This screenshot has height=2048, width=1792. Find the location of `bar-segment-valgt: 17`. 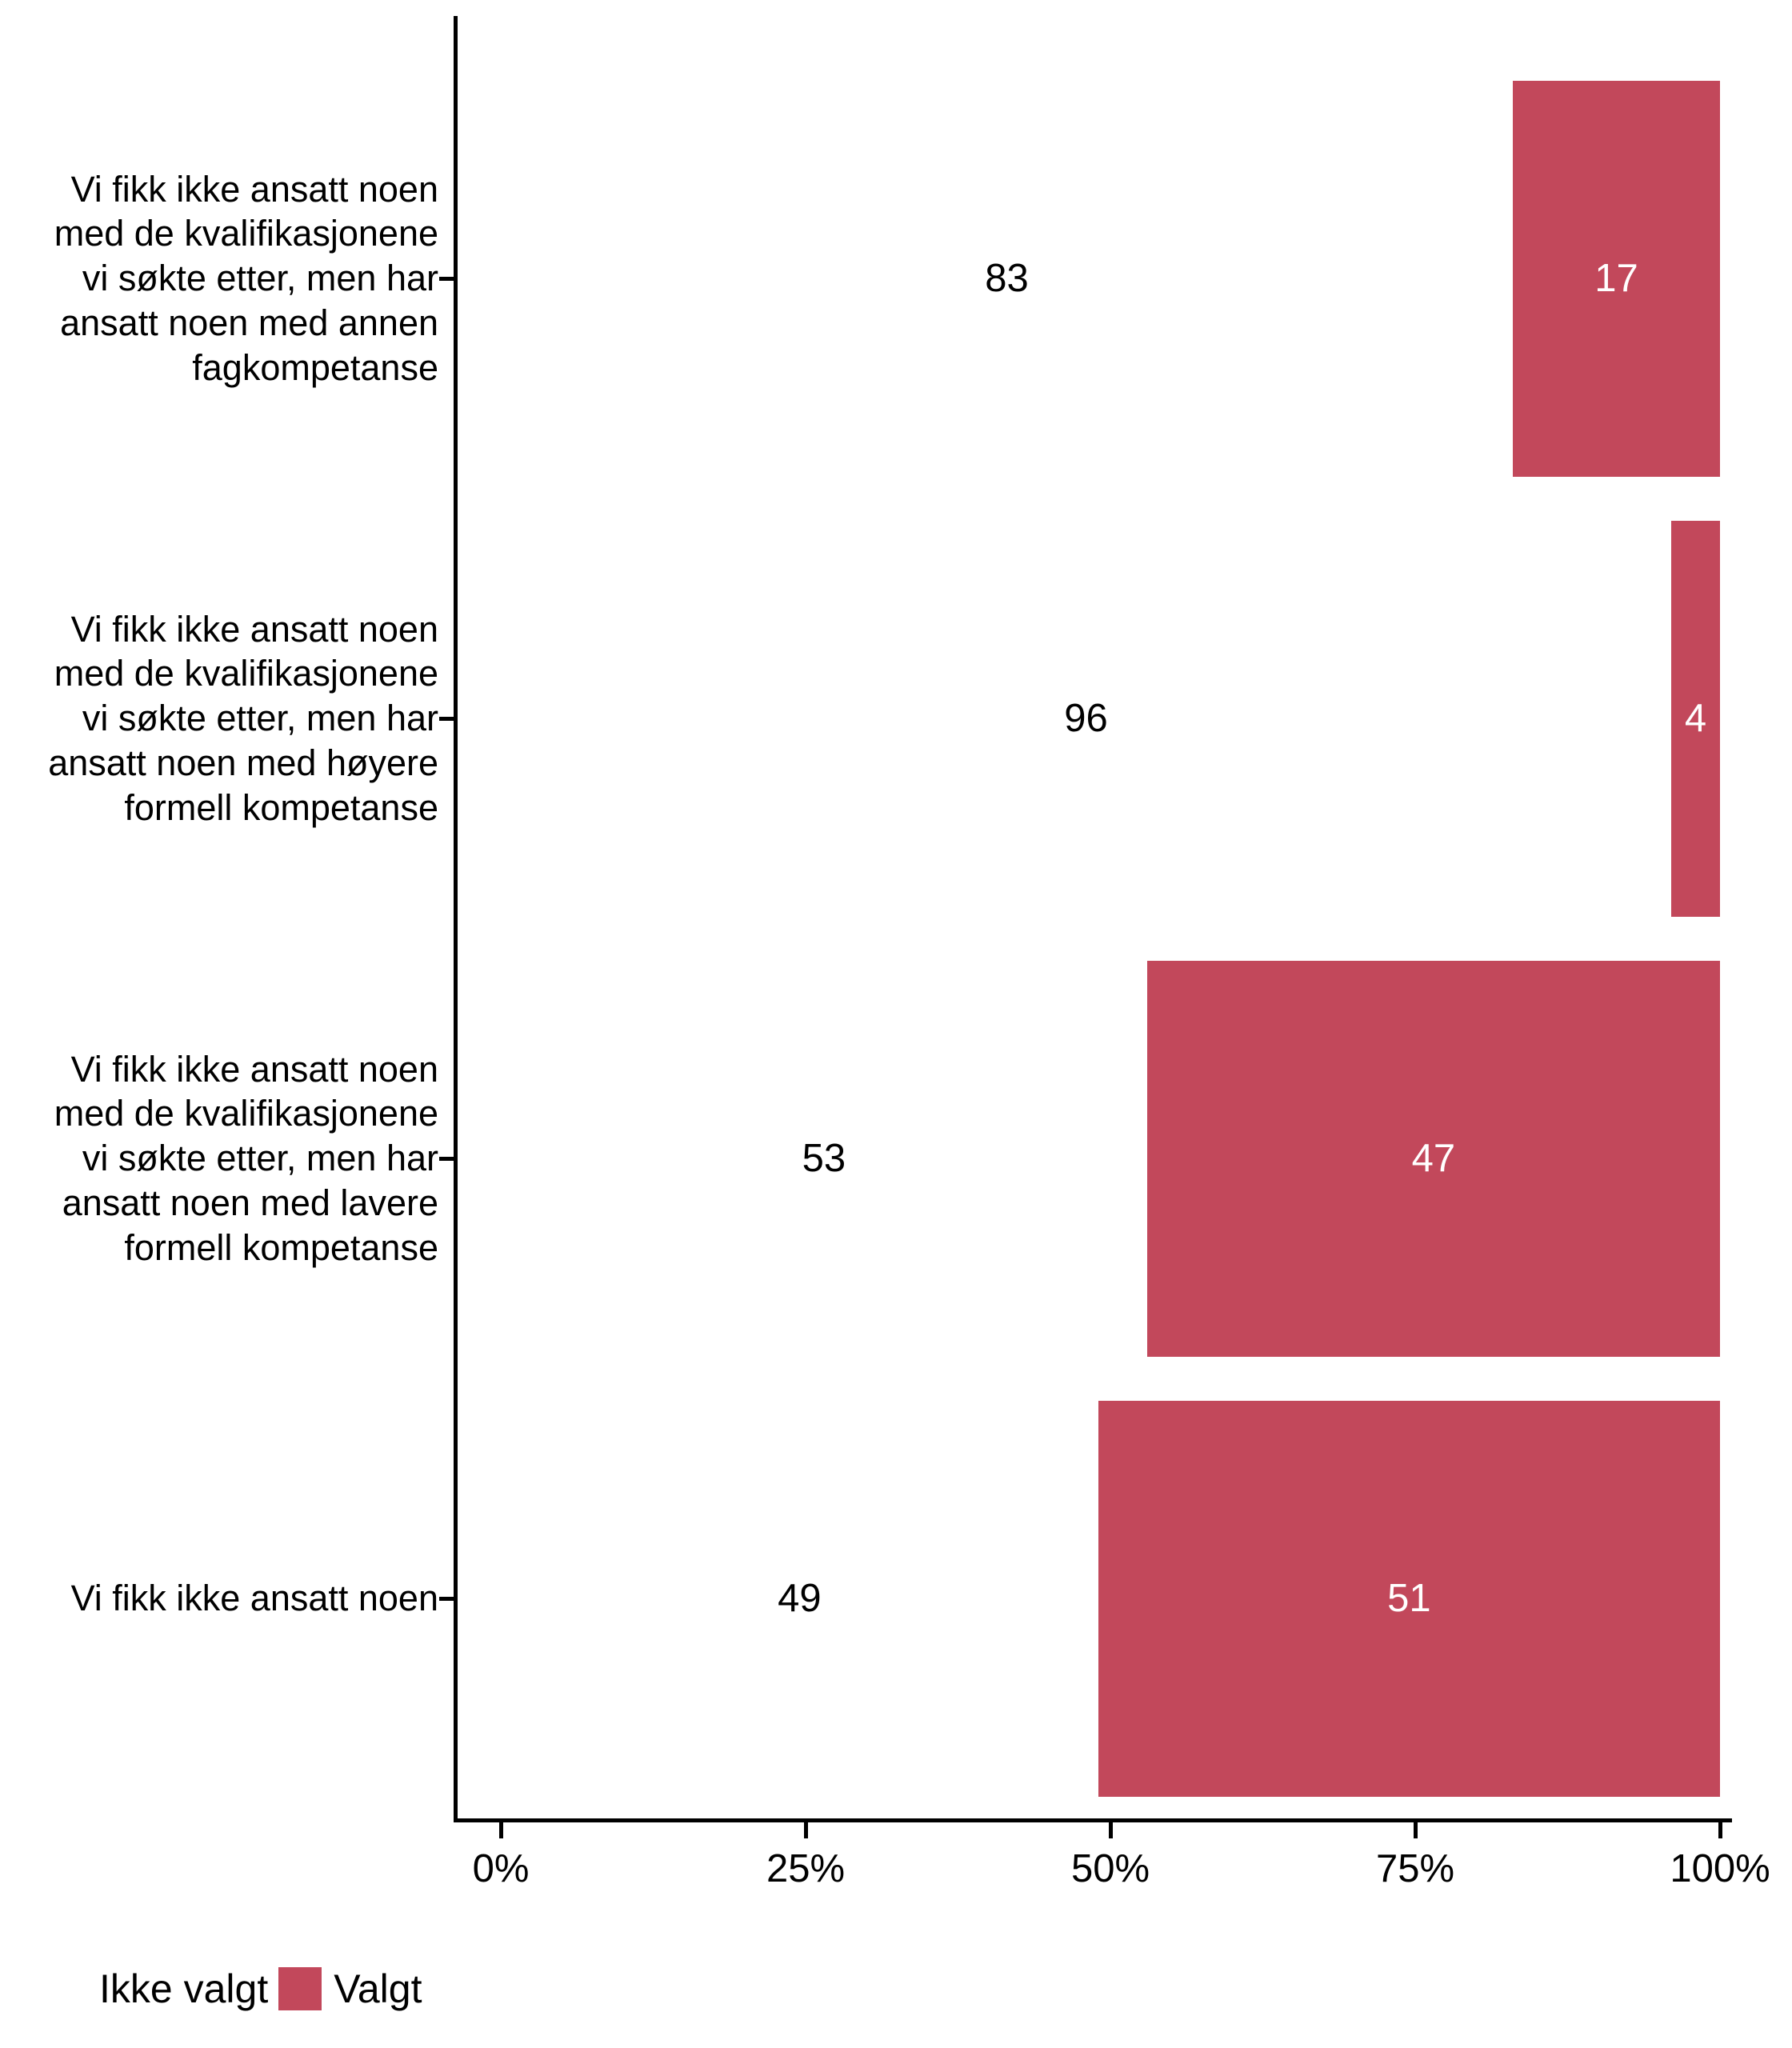

bar-segment-valgt: 17 is located at coordinates (1616, 278).